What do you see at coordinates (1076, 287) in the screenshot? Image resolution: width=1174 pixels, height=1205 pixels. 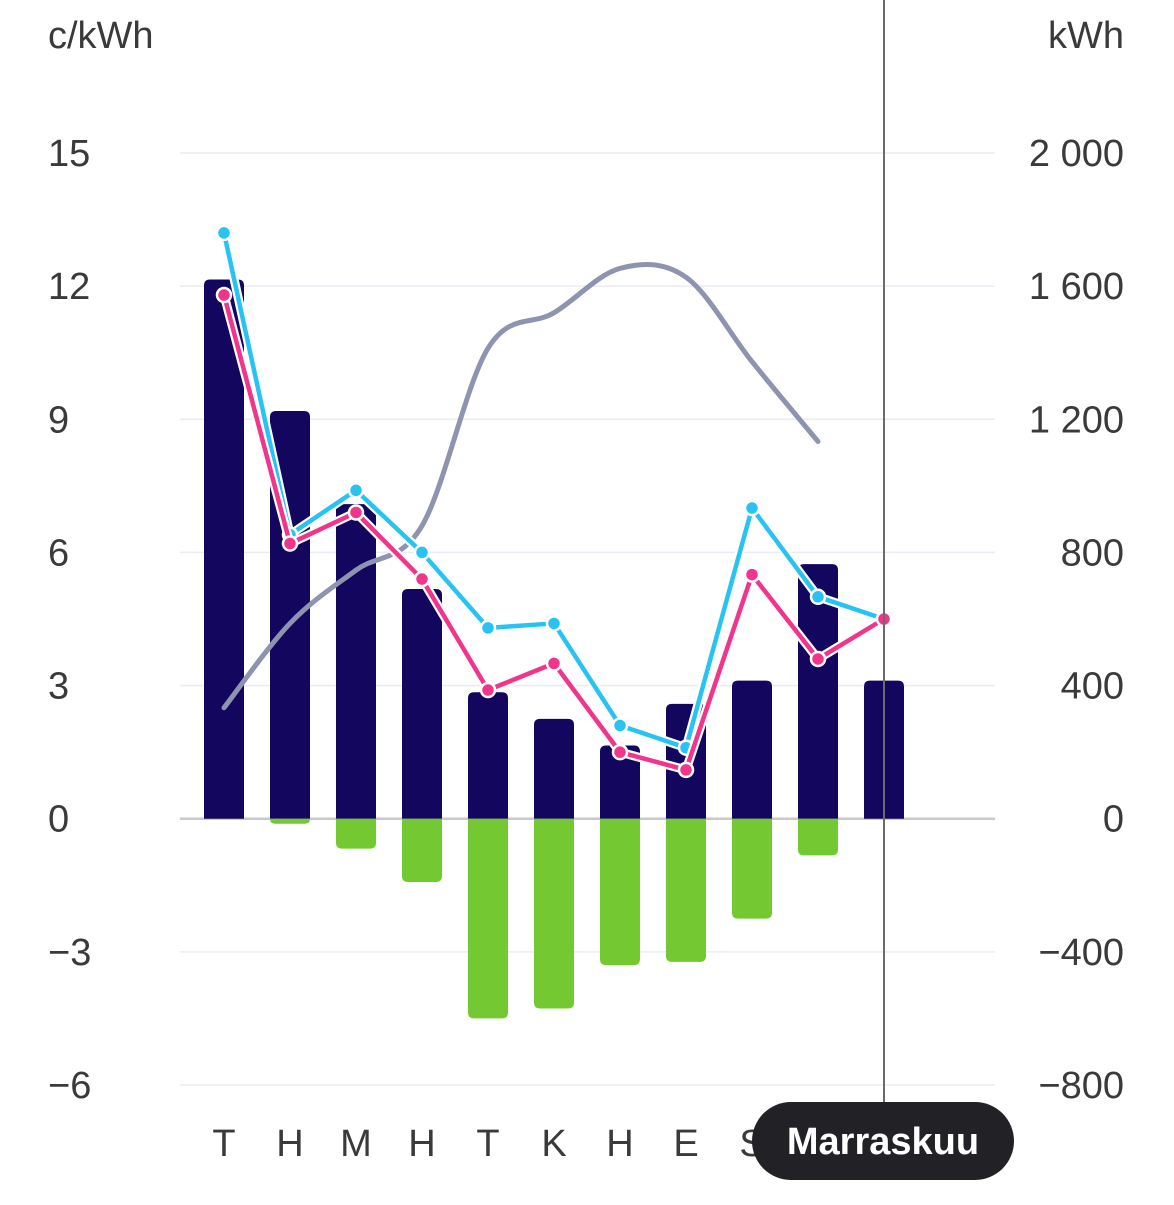 I see `right-tick-label: 1 600` at bounding box center [1076, 287].